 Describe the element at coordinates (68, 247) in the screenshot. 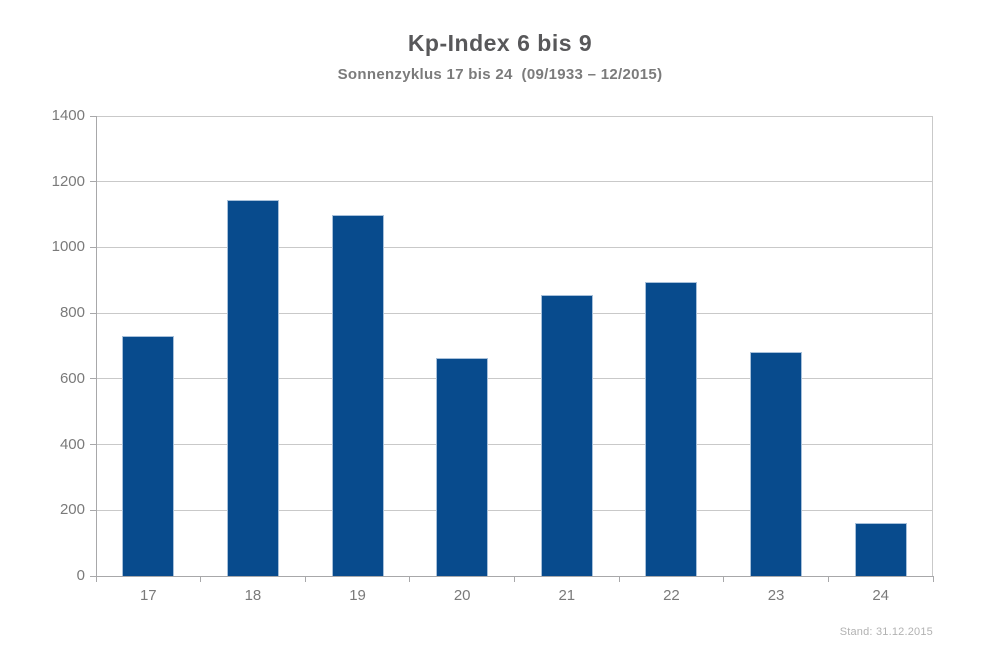

I see `y-axis-label-1000: 1000` at that location.